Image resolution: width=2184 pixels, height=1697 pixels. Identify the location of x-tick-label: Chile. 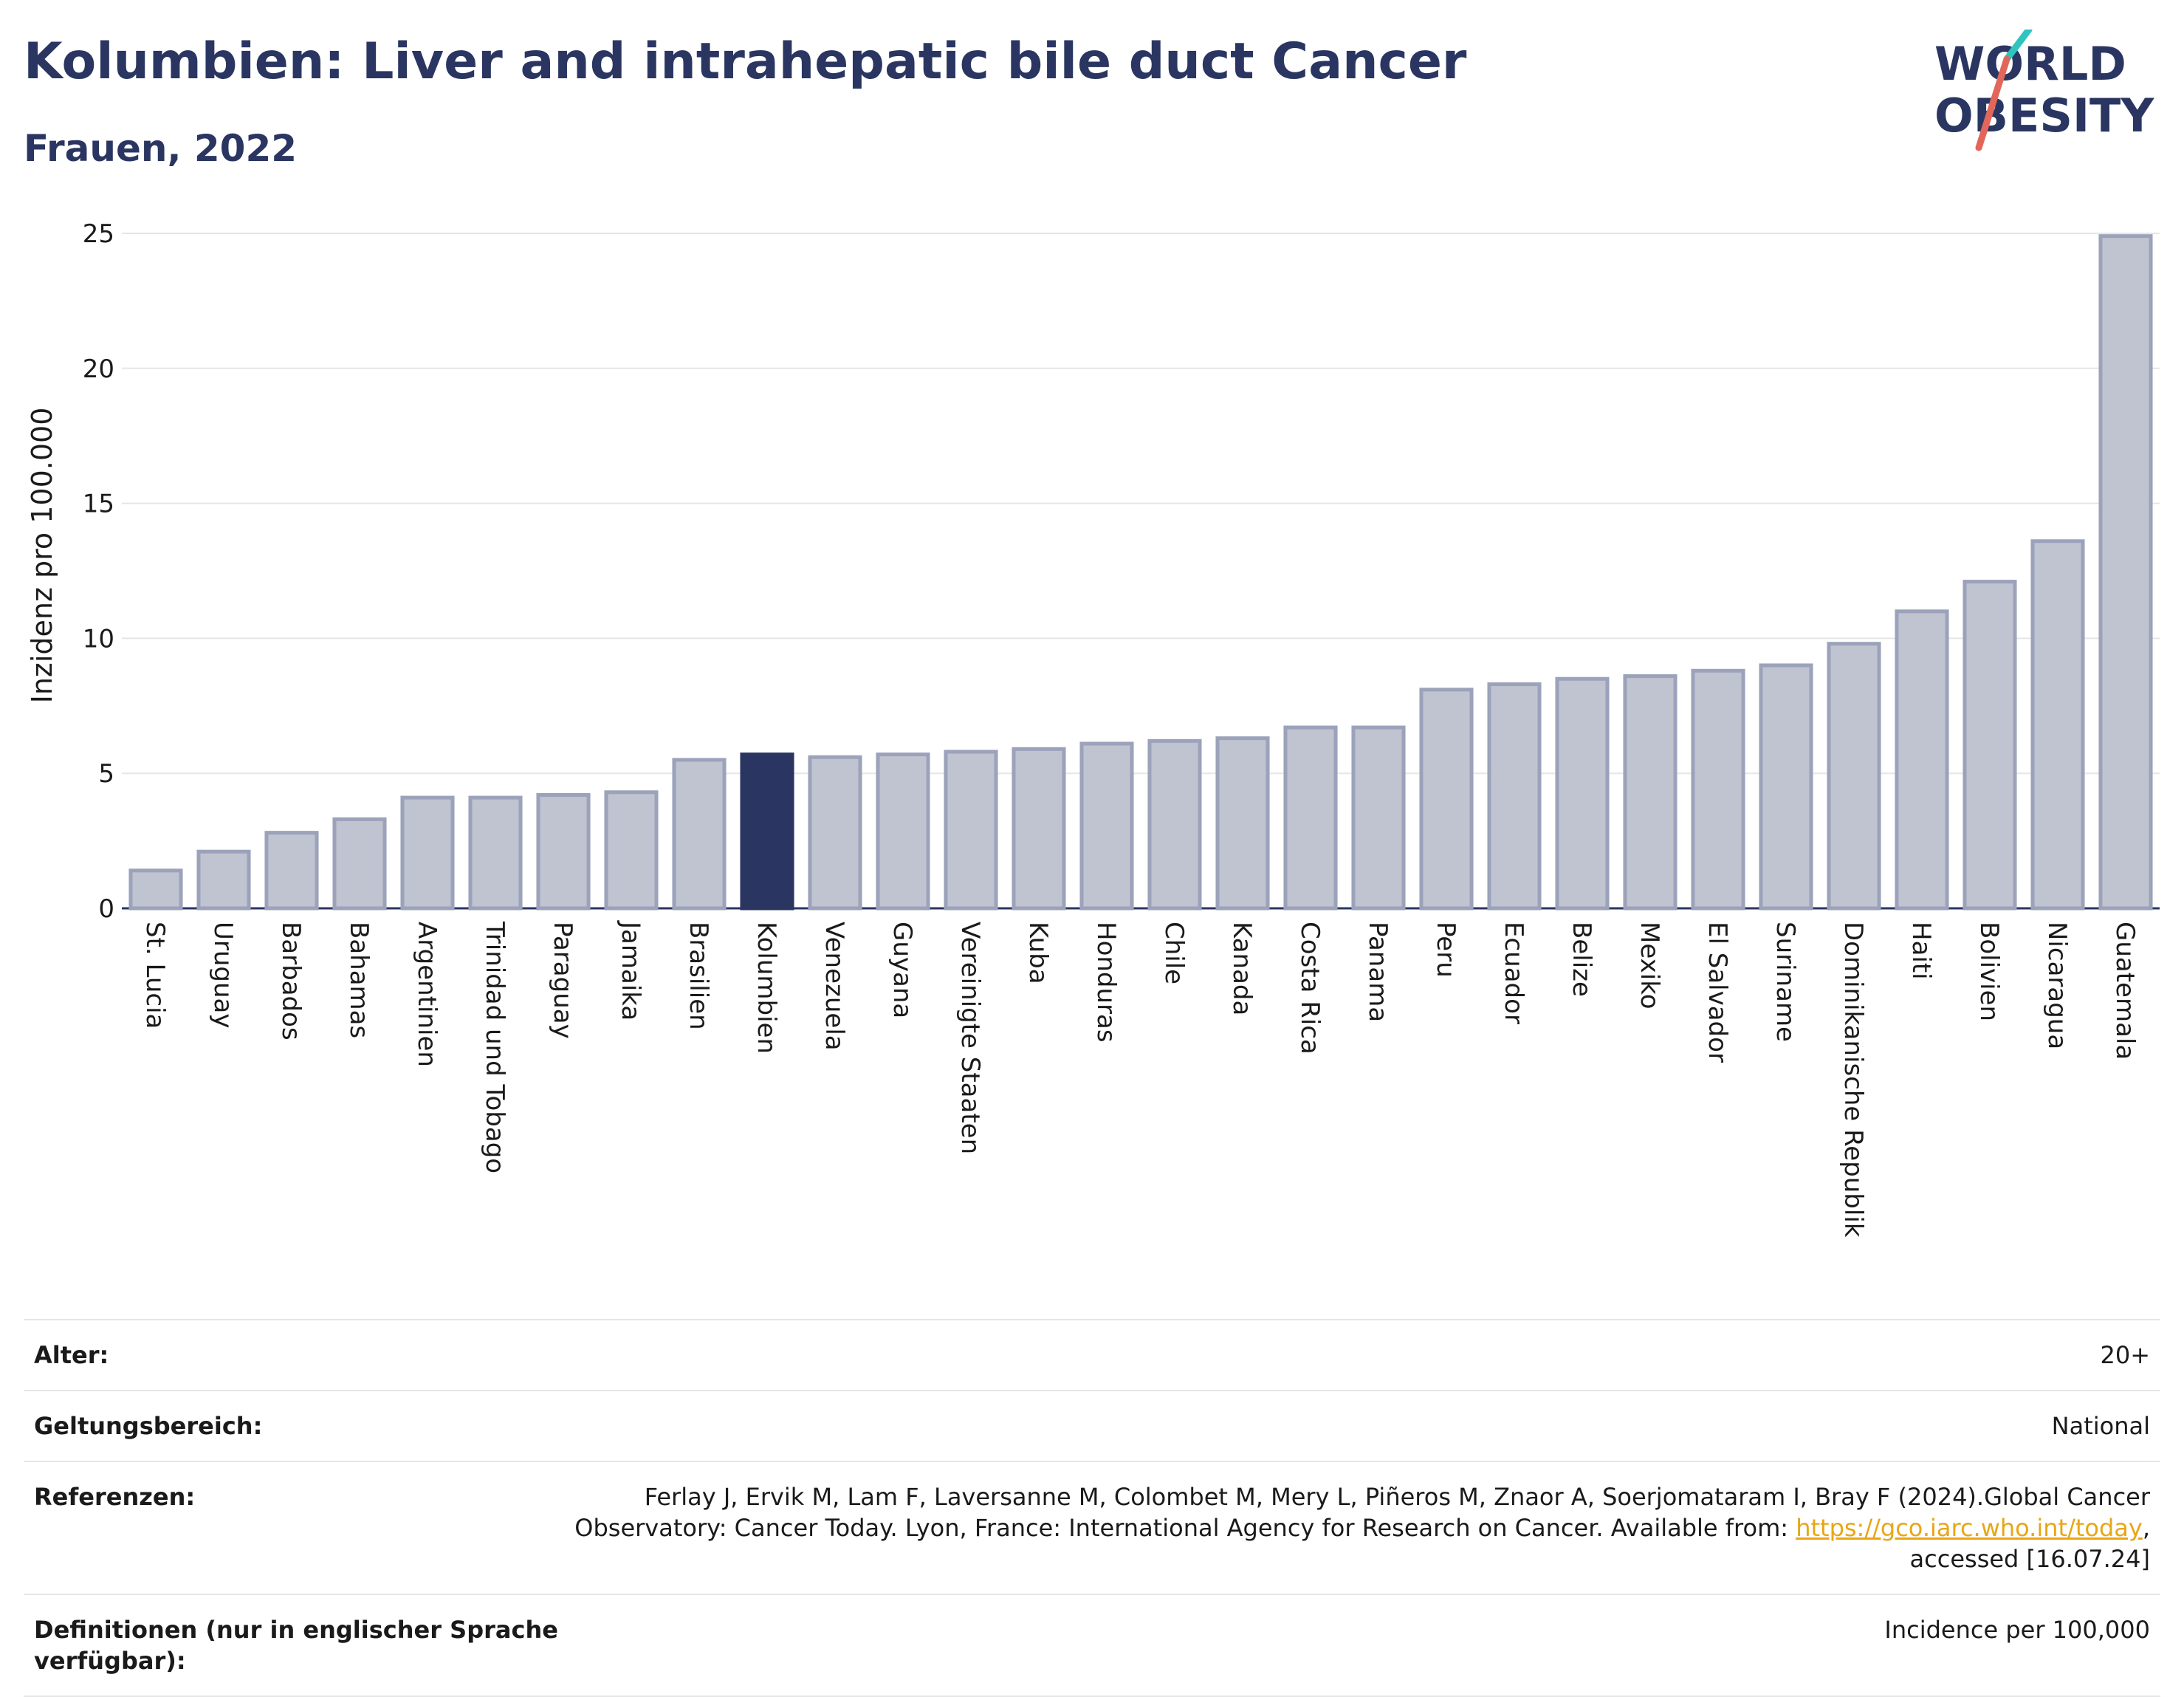
(1174, 953).